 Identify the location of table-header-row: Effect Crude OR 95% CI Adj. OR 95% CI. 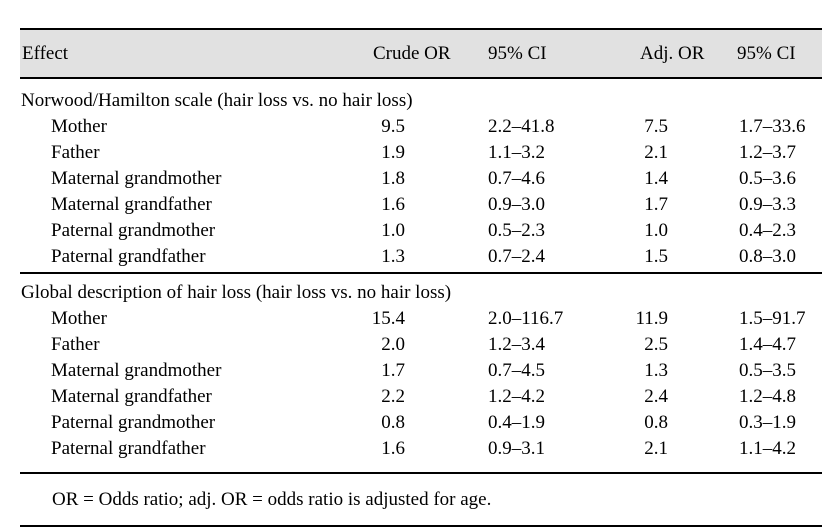
(421, 53).